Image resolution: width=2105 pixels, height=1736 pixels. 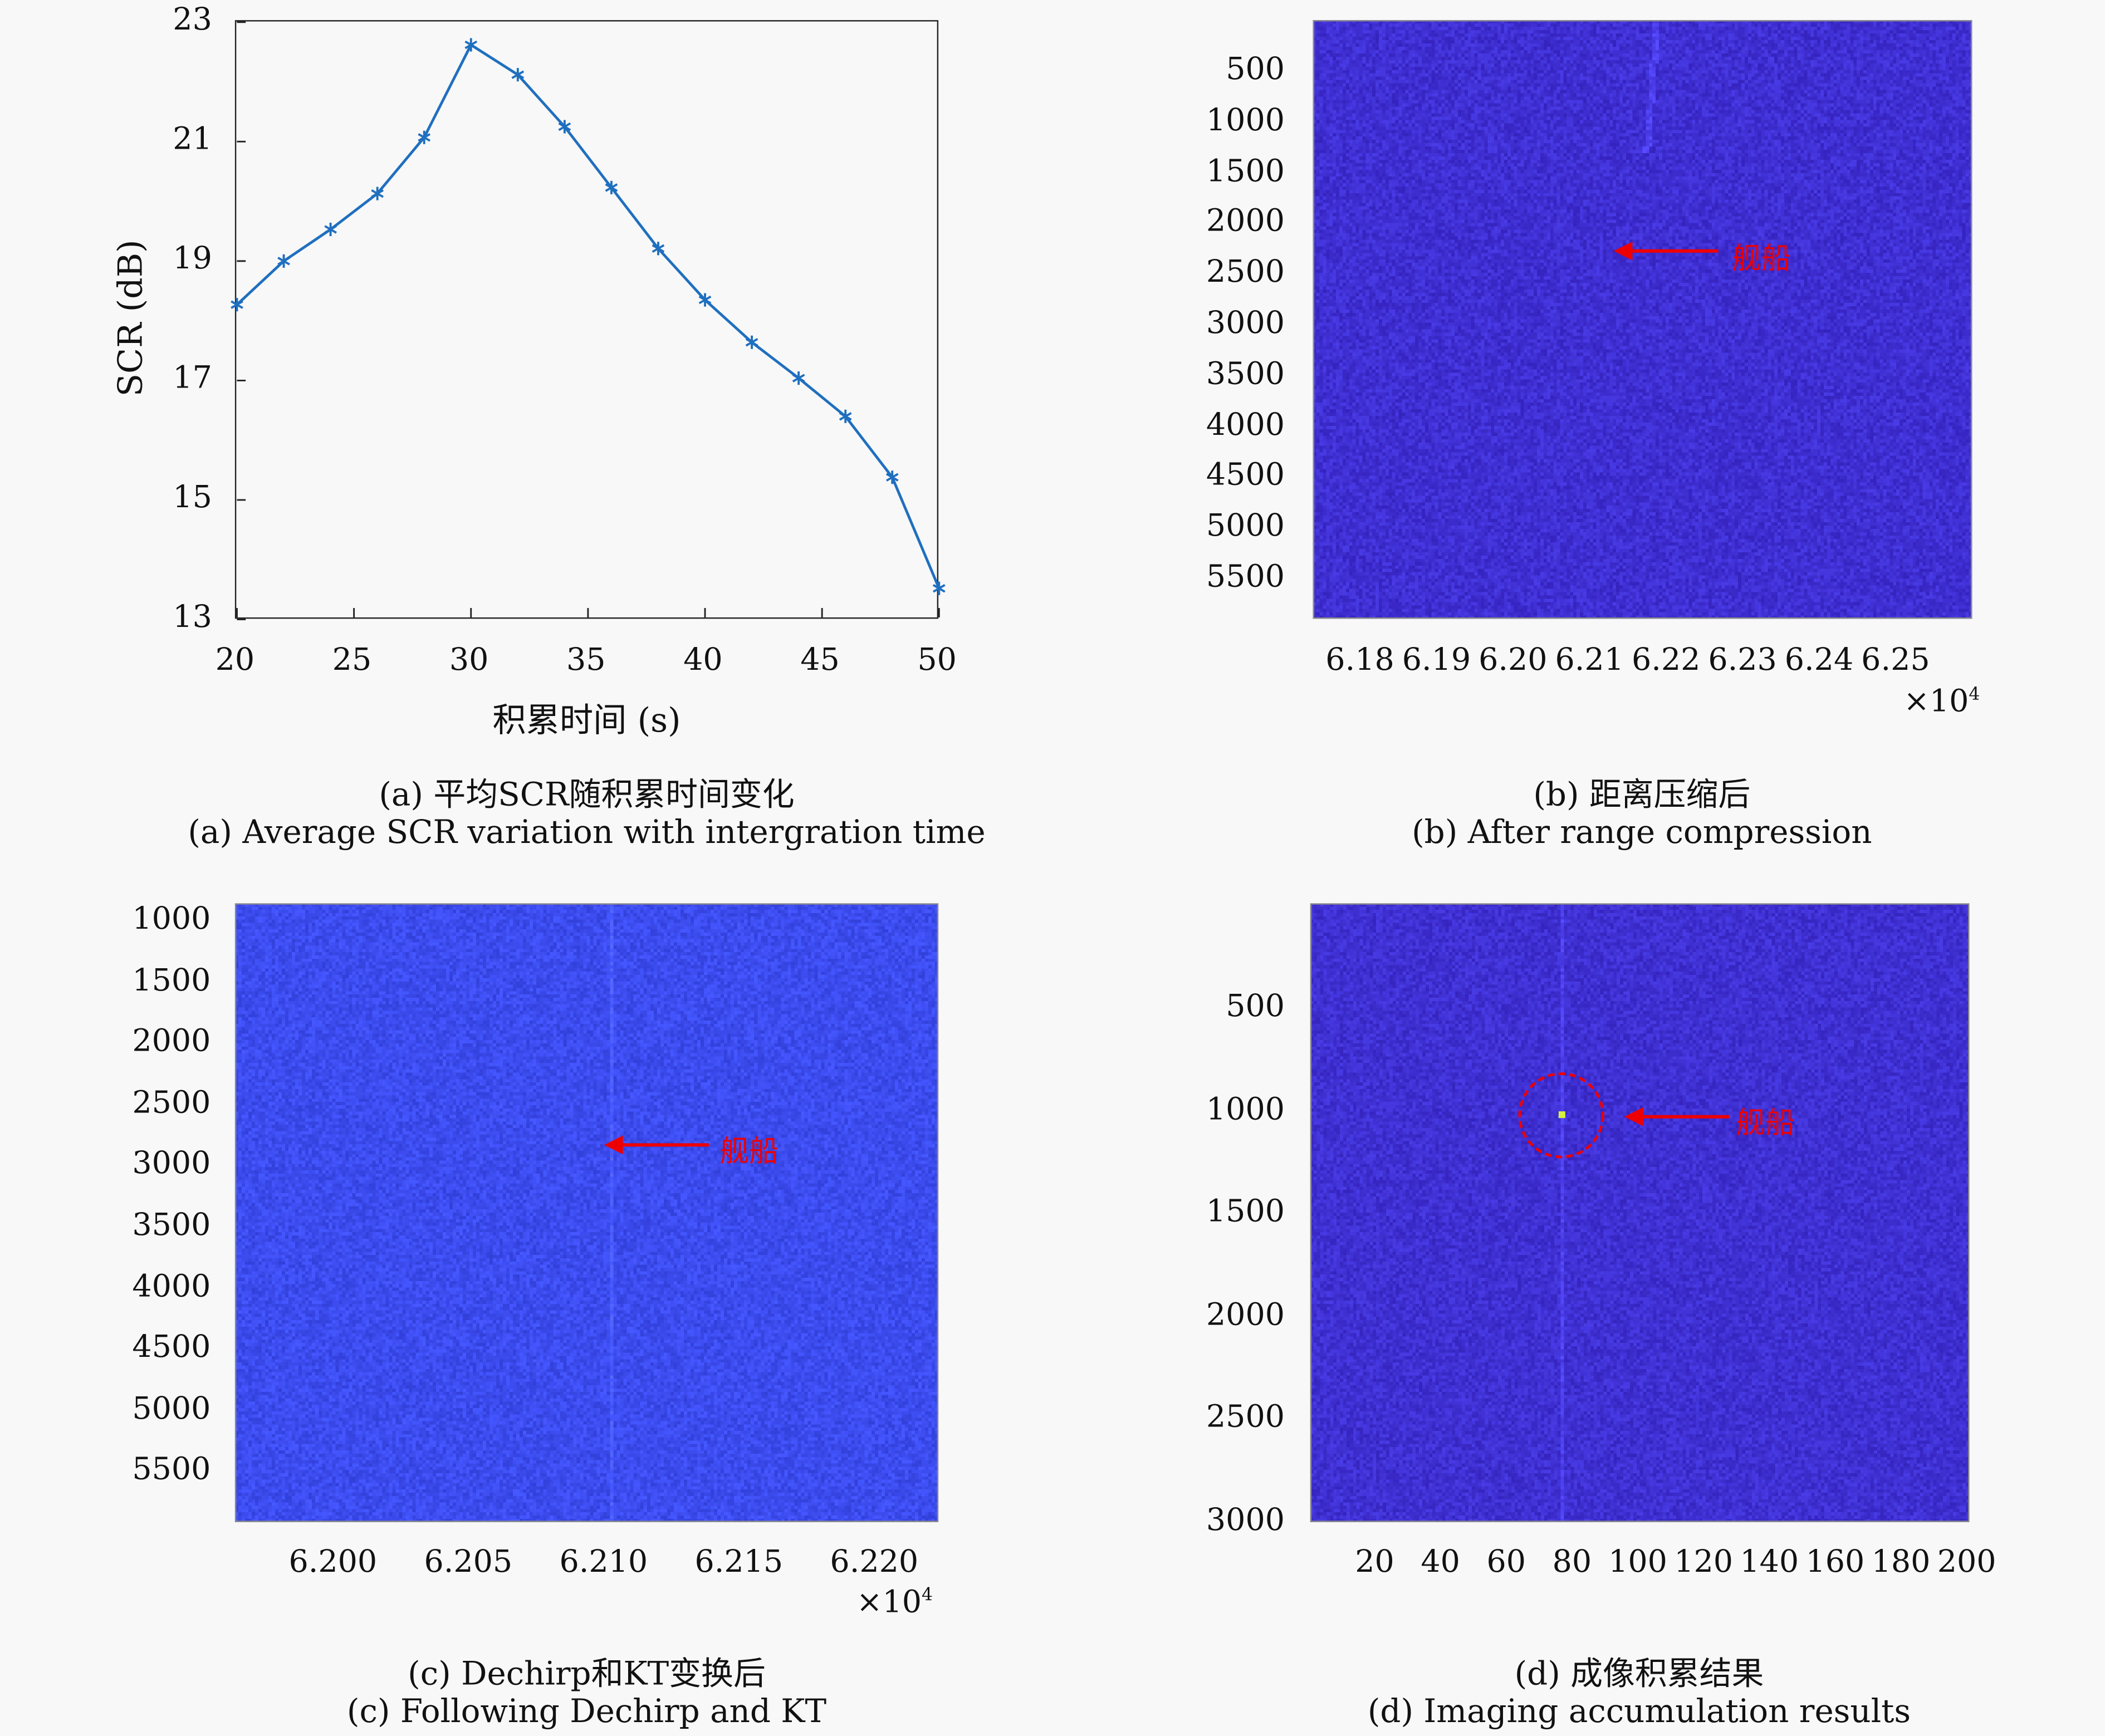 I want to click on caption-c-en: (c) Following Dechirp and KT, so click(x=586, y=1711).